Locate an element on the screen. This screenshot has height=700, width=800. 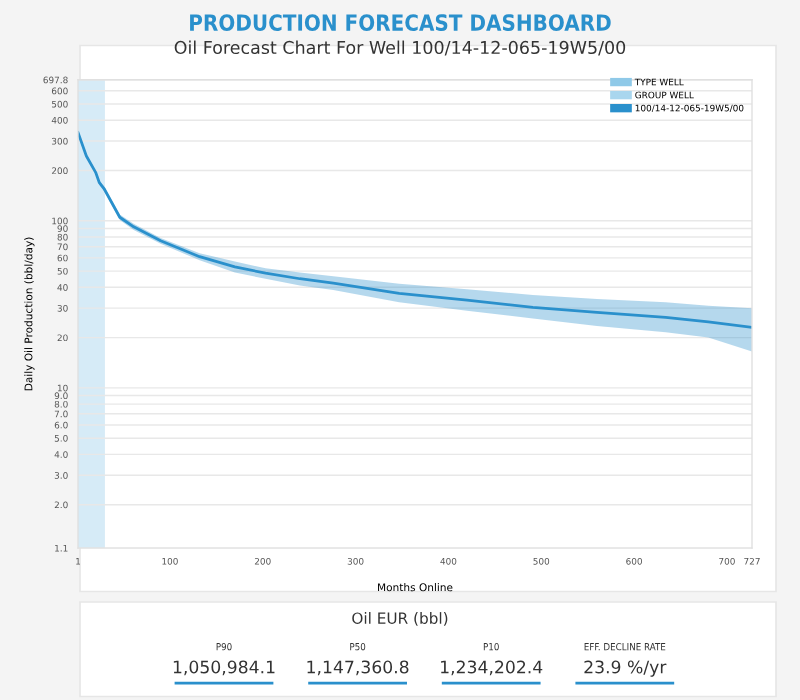
text: 1,234,202.4 is located at coordinates (492, 668).